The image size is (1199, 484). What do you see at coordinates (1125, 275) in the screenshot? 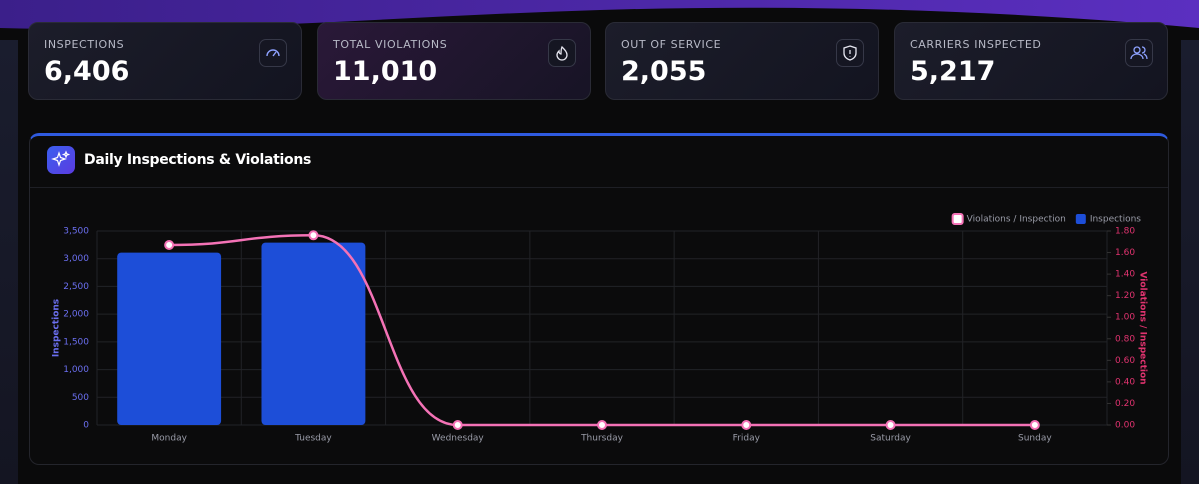
I see `y2-tick-label: 1.40` at bounding box center [1125, 275].